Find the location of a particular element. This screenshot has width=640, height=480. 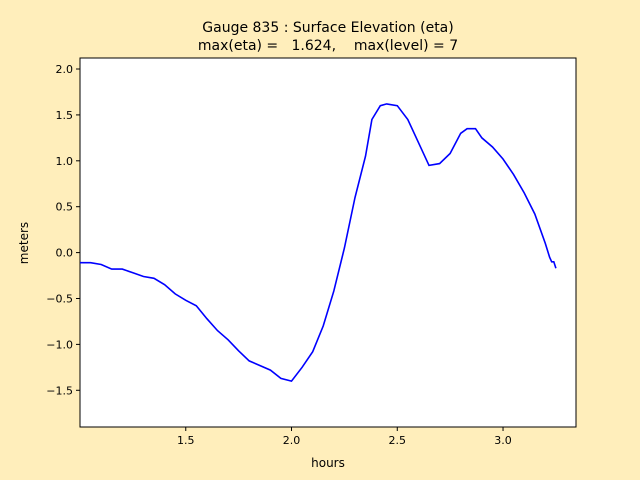

y-tick-label: −1.0 is located at coordinates (59, 344).